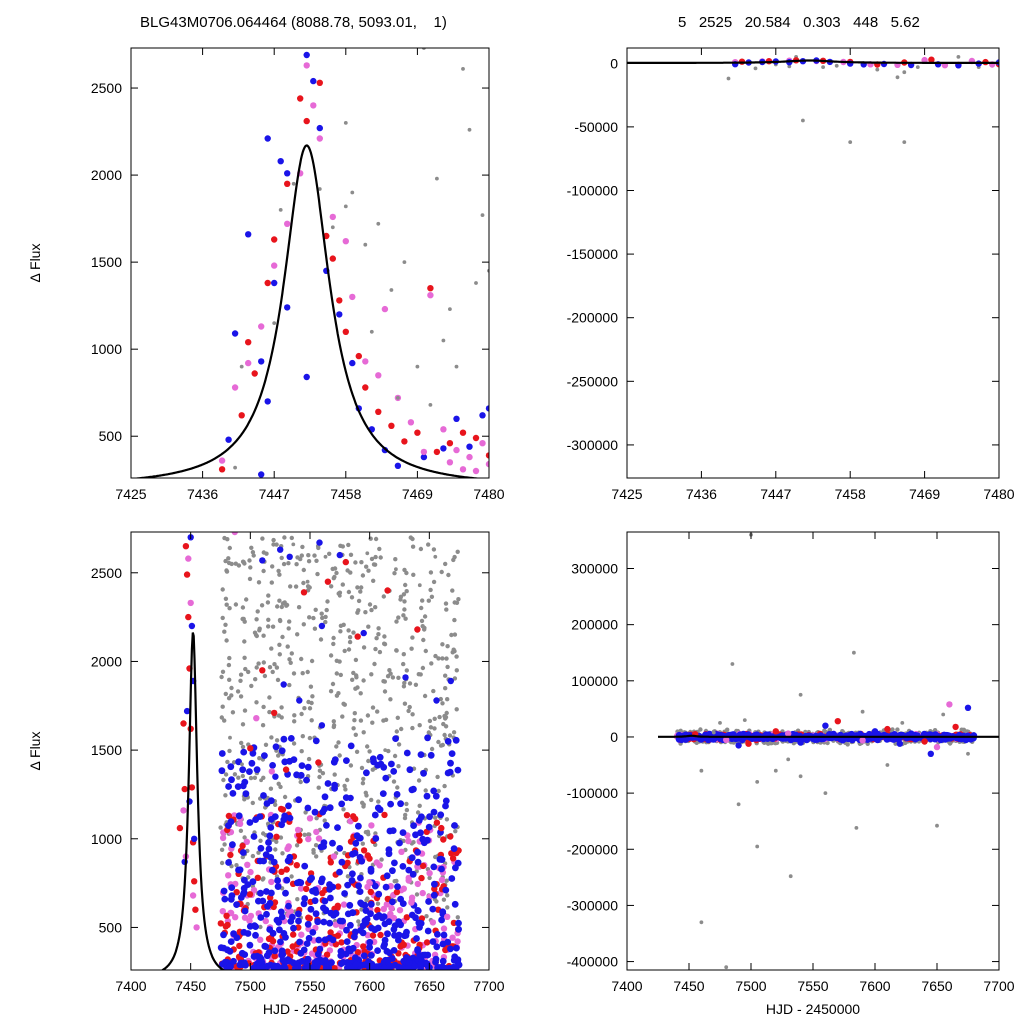  I want to click on x-tick-label: 7436, so click(701, 494).